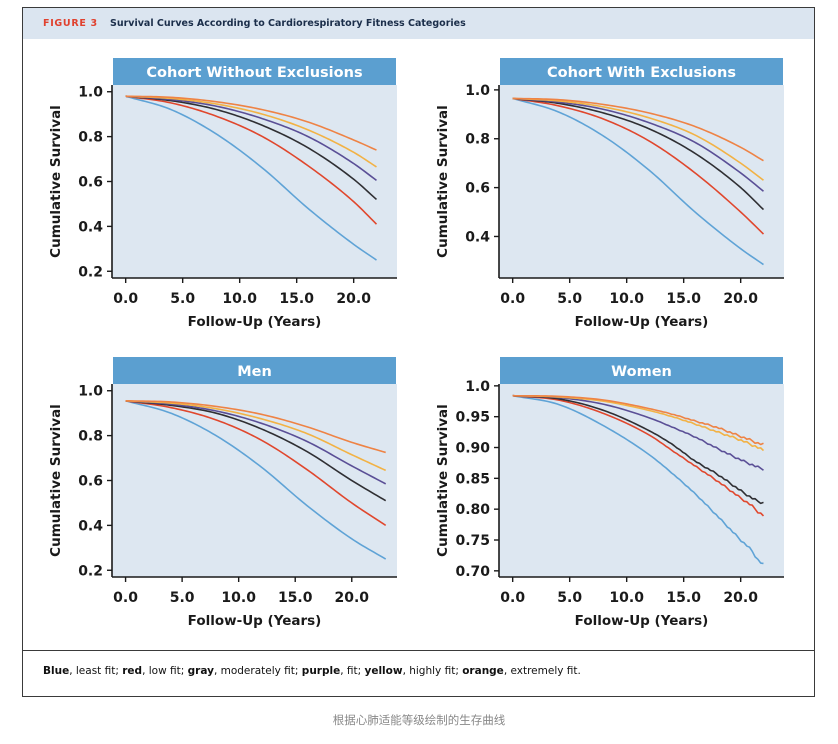 This screenshot has height=744, width=838. Describe the element at coordinates (165, 671) in the screenshot. I see `legend-description: , low fit;` at that location.